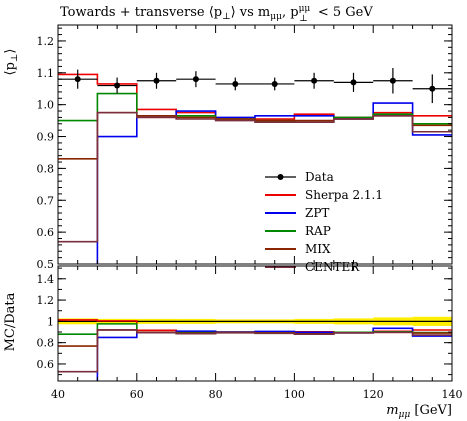 The image size is (467, 421). I want to click on x-tick-label: 40, so click(58, 394).